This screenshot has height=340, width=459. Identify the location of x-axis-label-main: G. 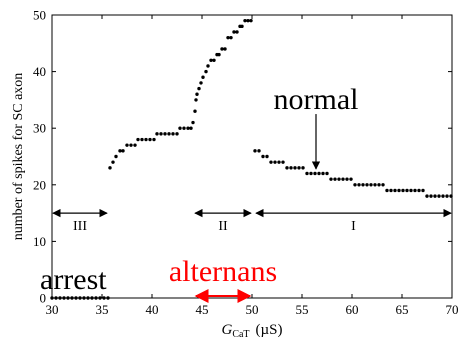
(226, 330).